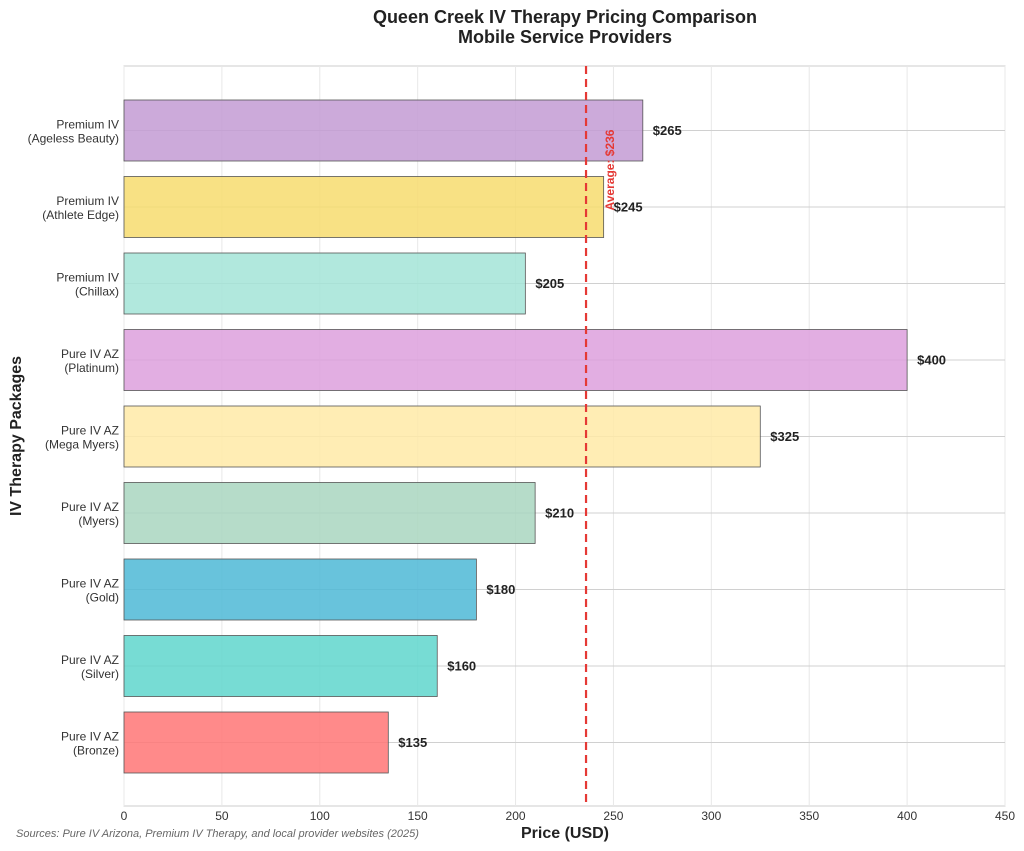 Image resolution: width=1024 pixels, height=851 pixels. I want to click on y-category-label-7: Pure IV AZ (Silver), so click(90, 667).